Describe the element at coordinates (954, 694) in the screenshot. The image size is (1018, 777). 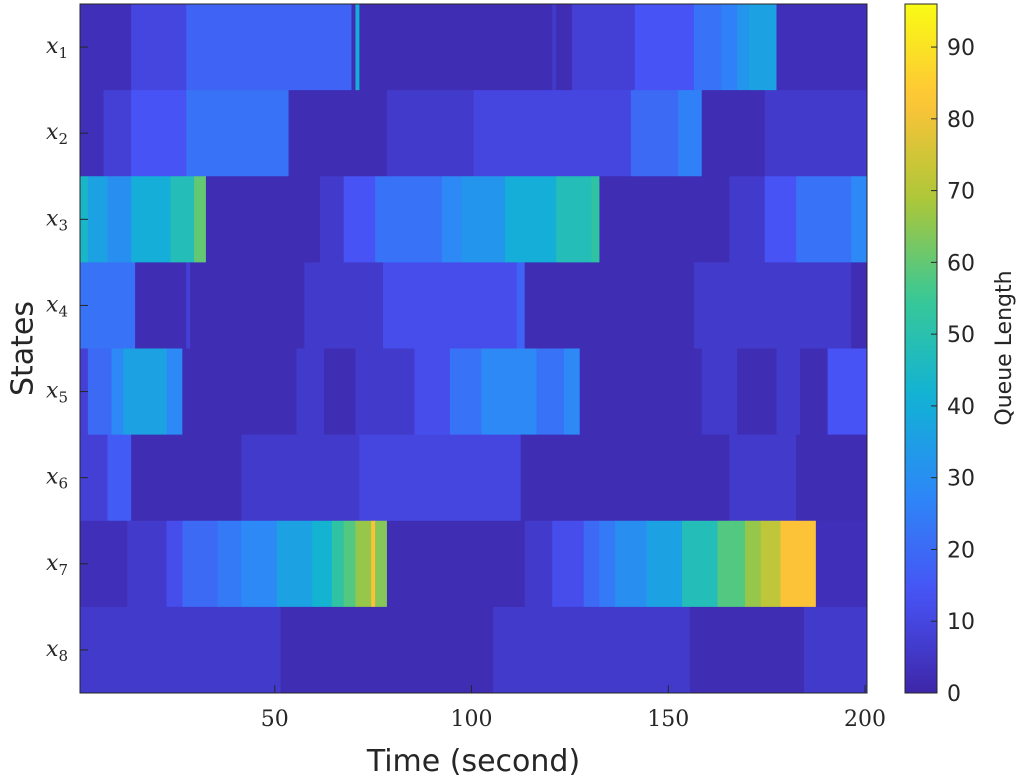
I see `colorbar-tick-label: 0` at that location.